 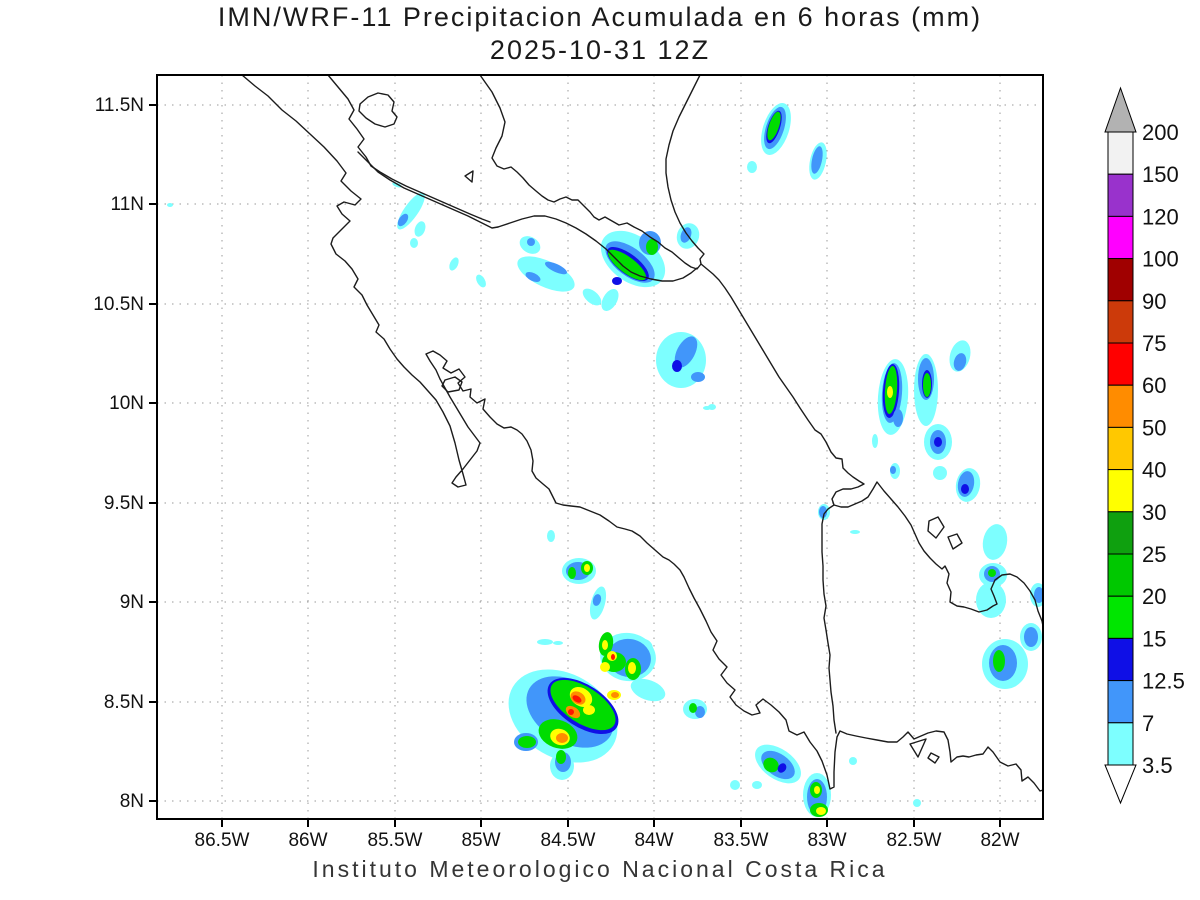 What do you see at coordinates (307, 840) in the screenshot?
I see `lon-tick-label: 86W` at bounding box center [307, 840].